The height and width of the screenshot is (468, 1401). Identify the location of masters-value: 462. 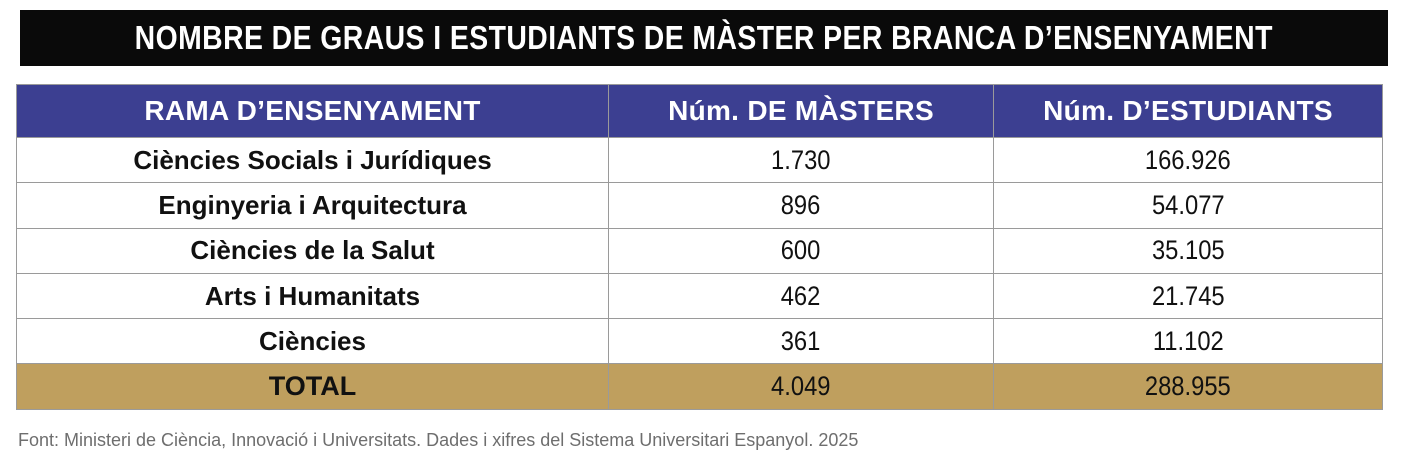
(801, 295).